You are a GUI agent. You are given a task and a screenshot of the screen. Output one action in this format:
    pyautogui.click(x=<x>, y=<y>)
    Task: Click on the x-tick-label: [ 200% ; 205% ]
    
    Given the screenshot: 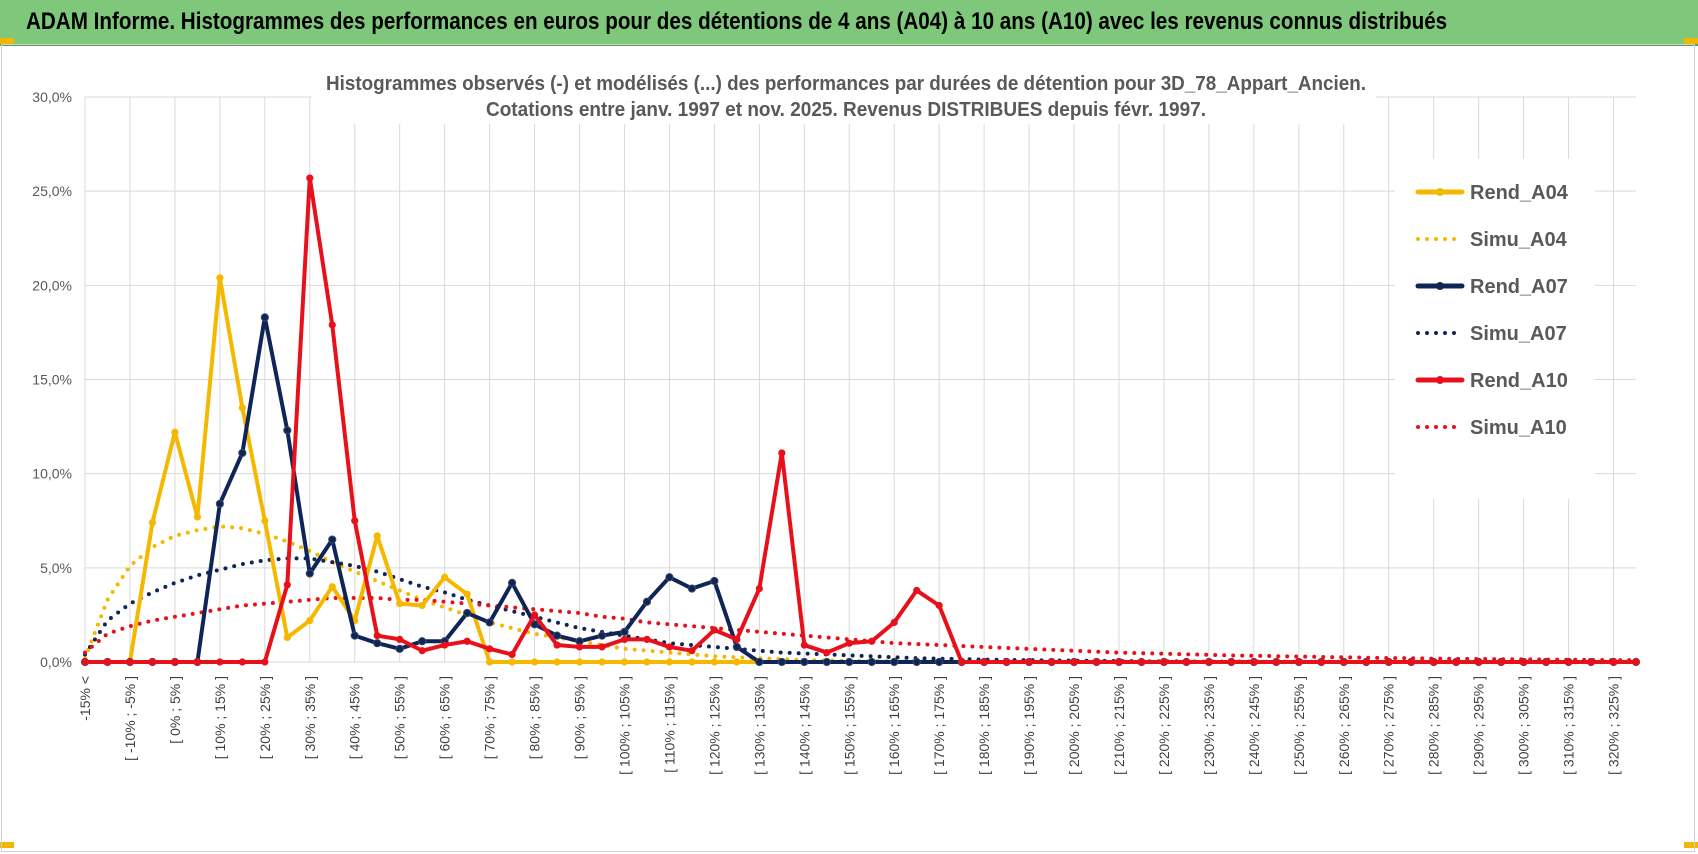 What is the action you would take?
    pyautogui.click(x=1074, y=725)
    